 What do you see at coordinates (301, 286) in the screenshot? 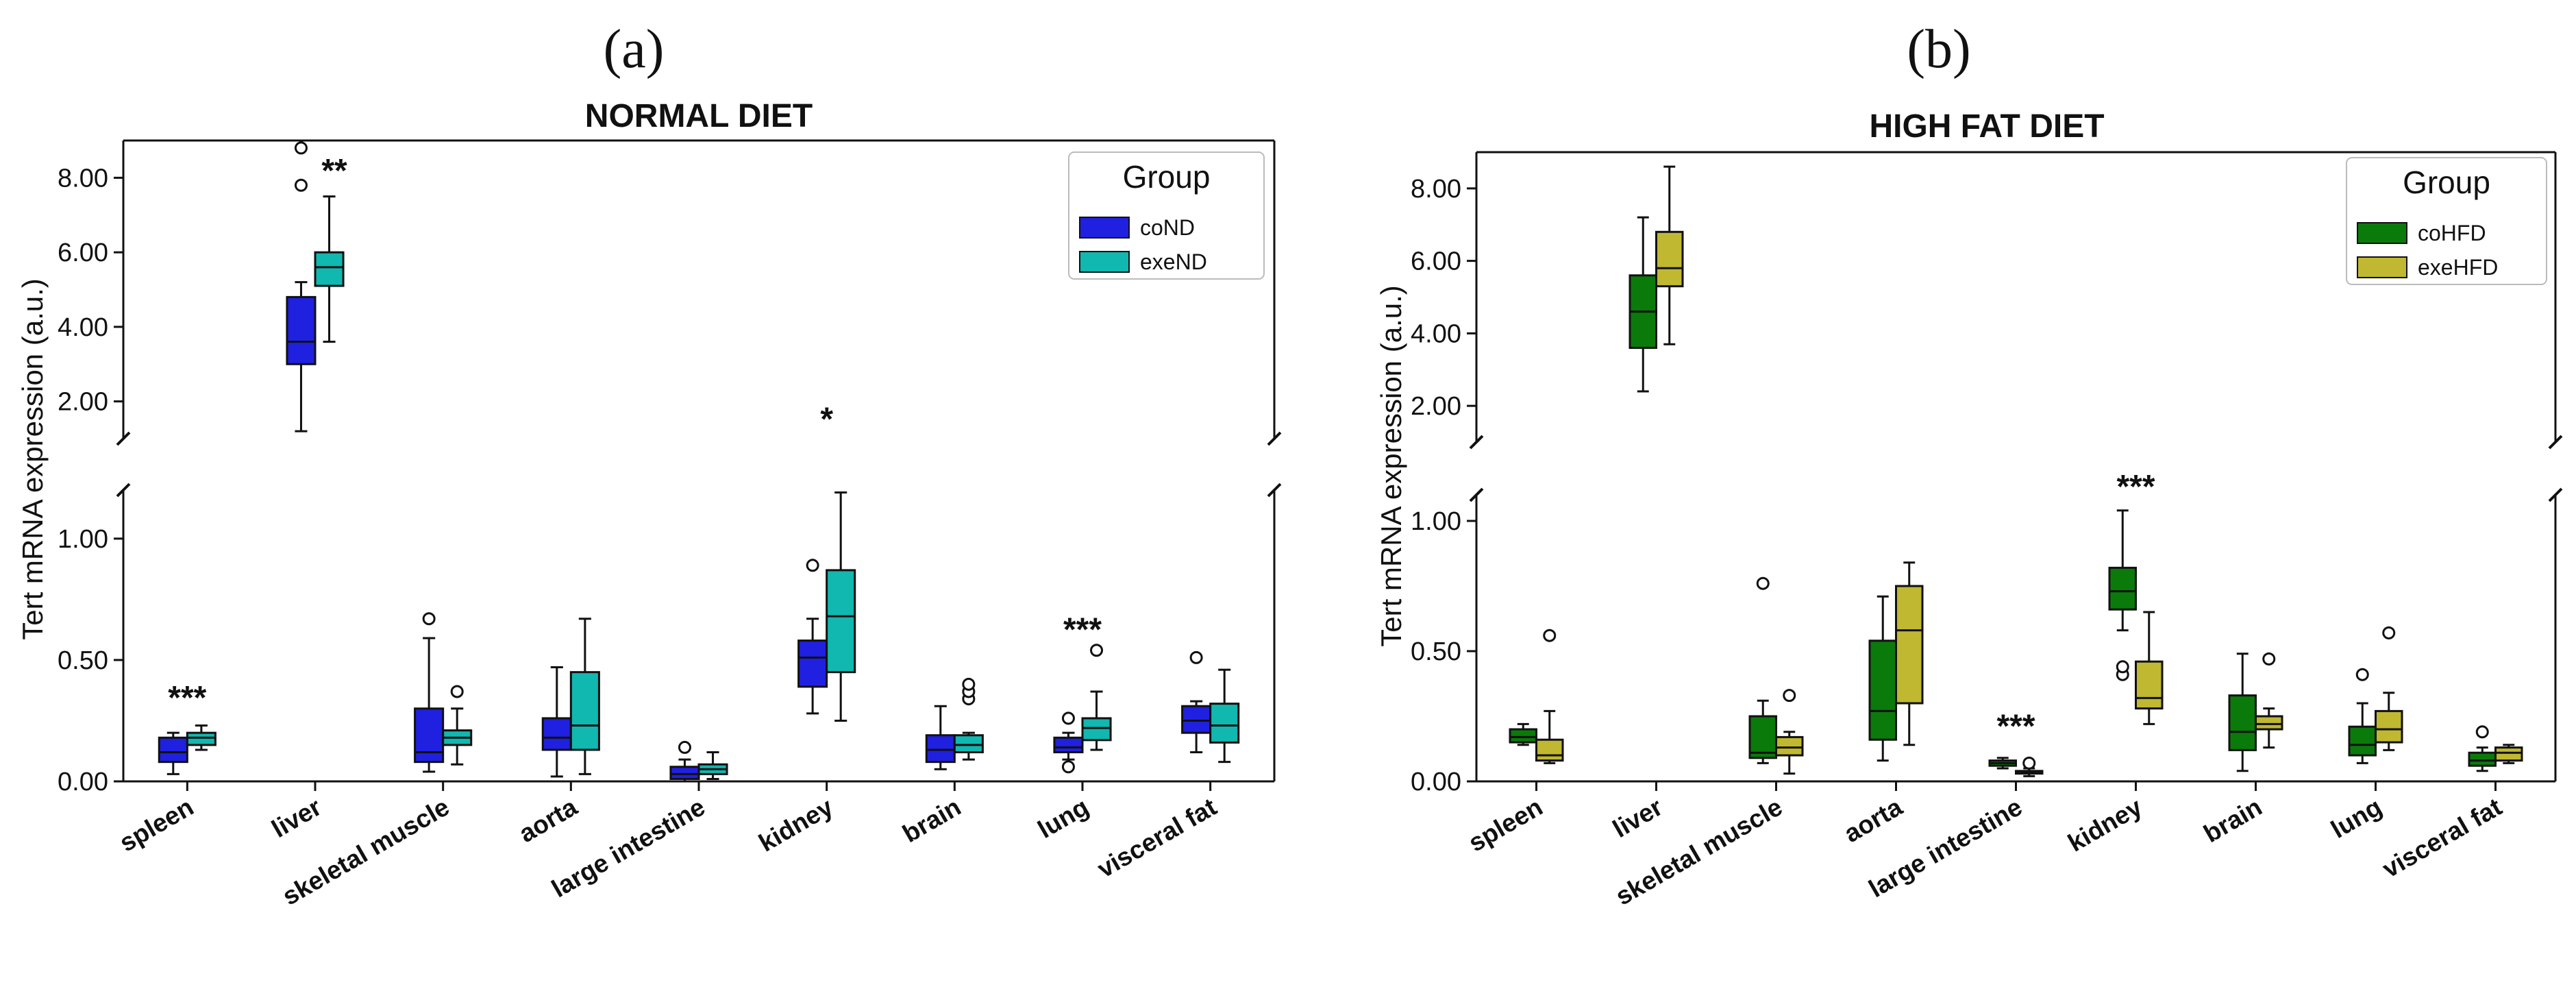
I see `box-cond-liver` at bounding box center [301, 286].